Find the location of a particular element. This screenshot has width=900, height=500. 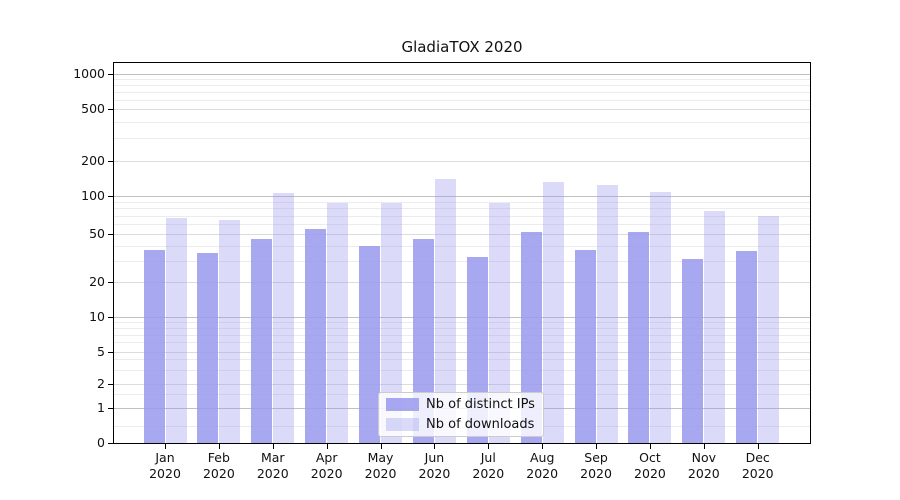

bar-downloads-jul is located at coordinates (499, 323).